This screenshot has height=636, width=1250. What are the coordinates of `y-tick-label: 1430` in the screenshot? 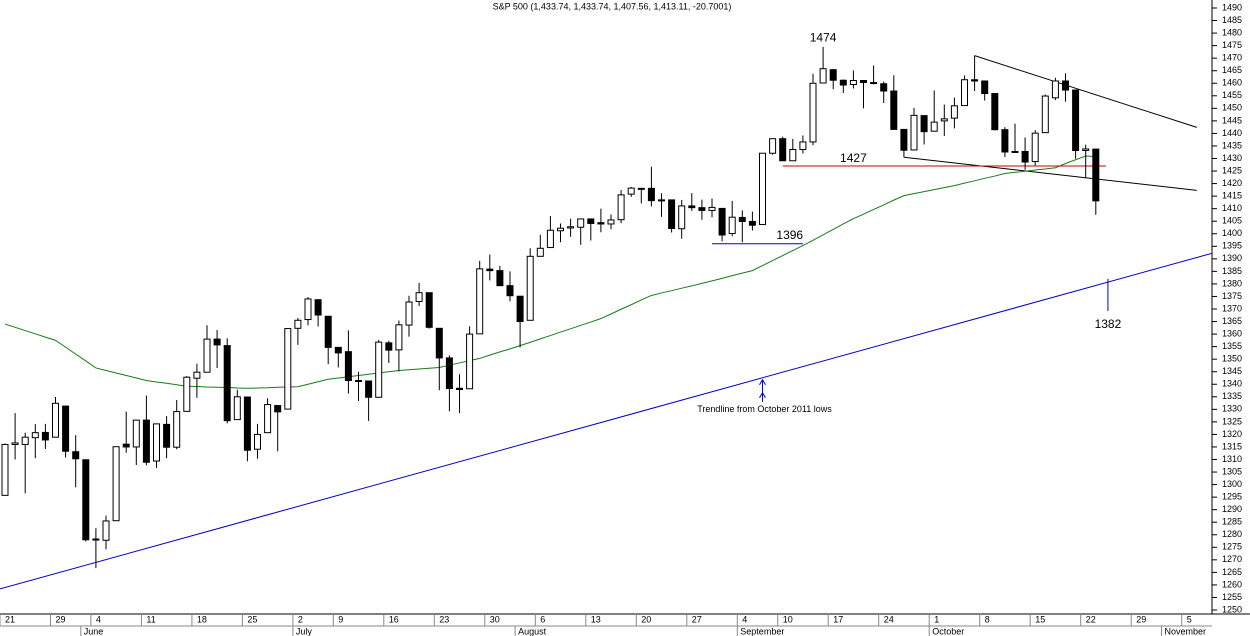 It's located at (1232, 158).